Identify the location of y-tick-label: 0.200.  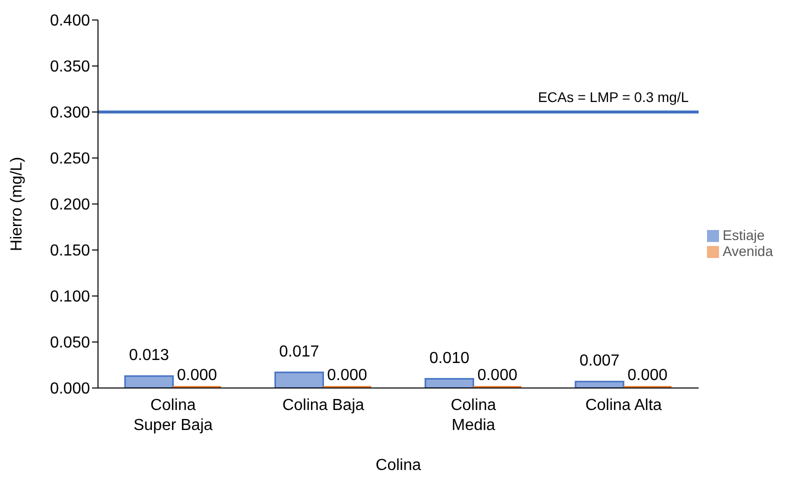
(70, 205).